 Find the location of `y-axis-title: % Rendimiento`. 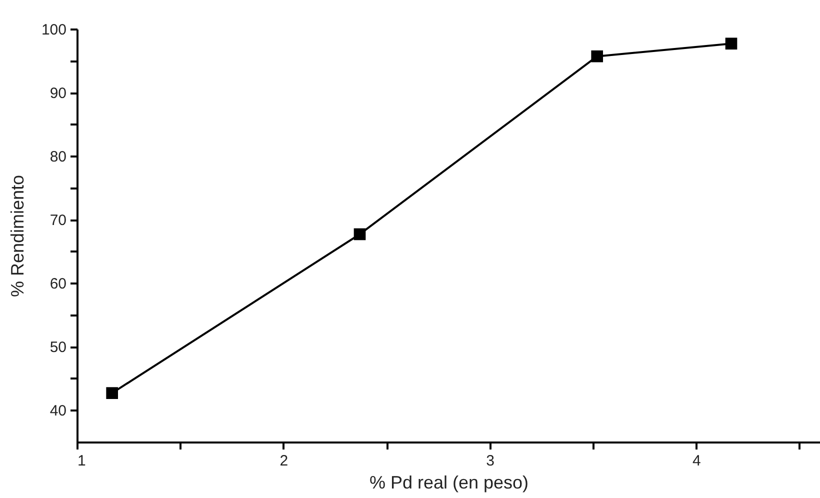

y-axis-title: % Rendimiento is located at coordinates (17, 236).